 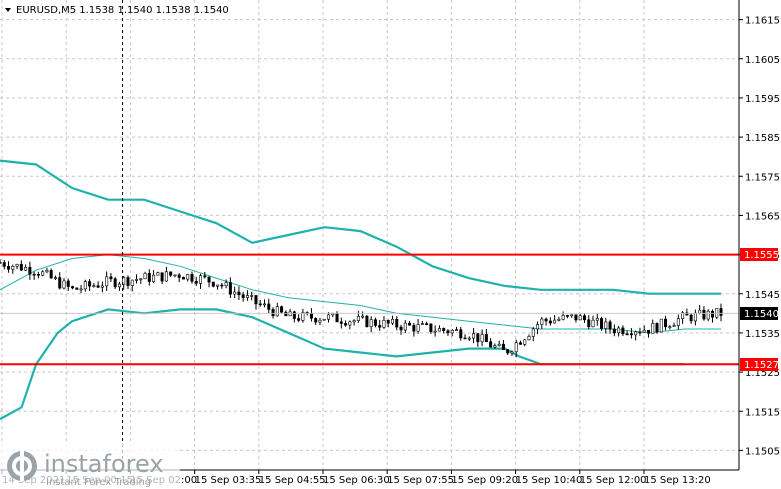 What do you see at coordinates (420, 480) in the screenshot?
I see `time-tick-label: 15 Sep 07:55` at bounding box center [420, 480].